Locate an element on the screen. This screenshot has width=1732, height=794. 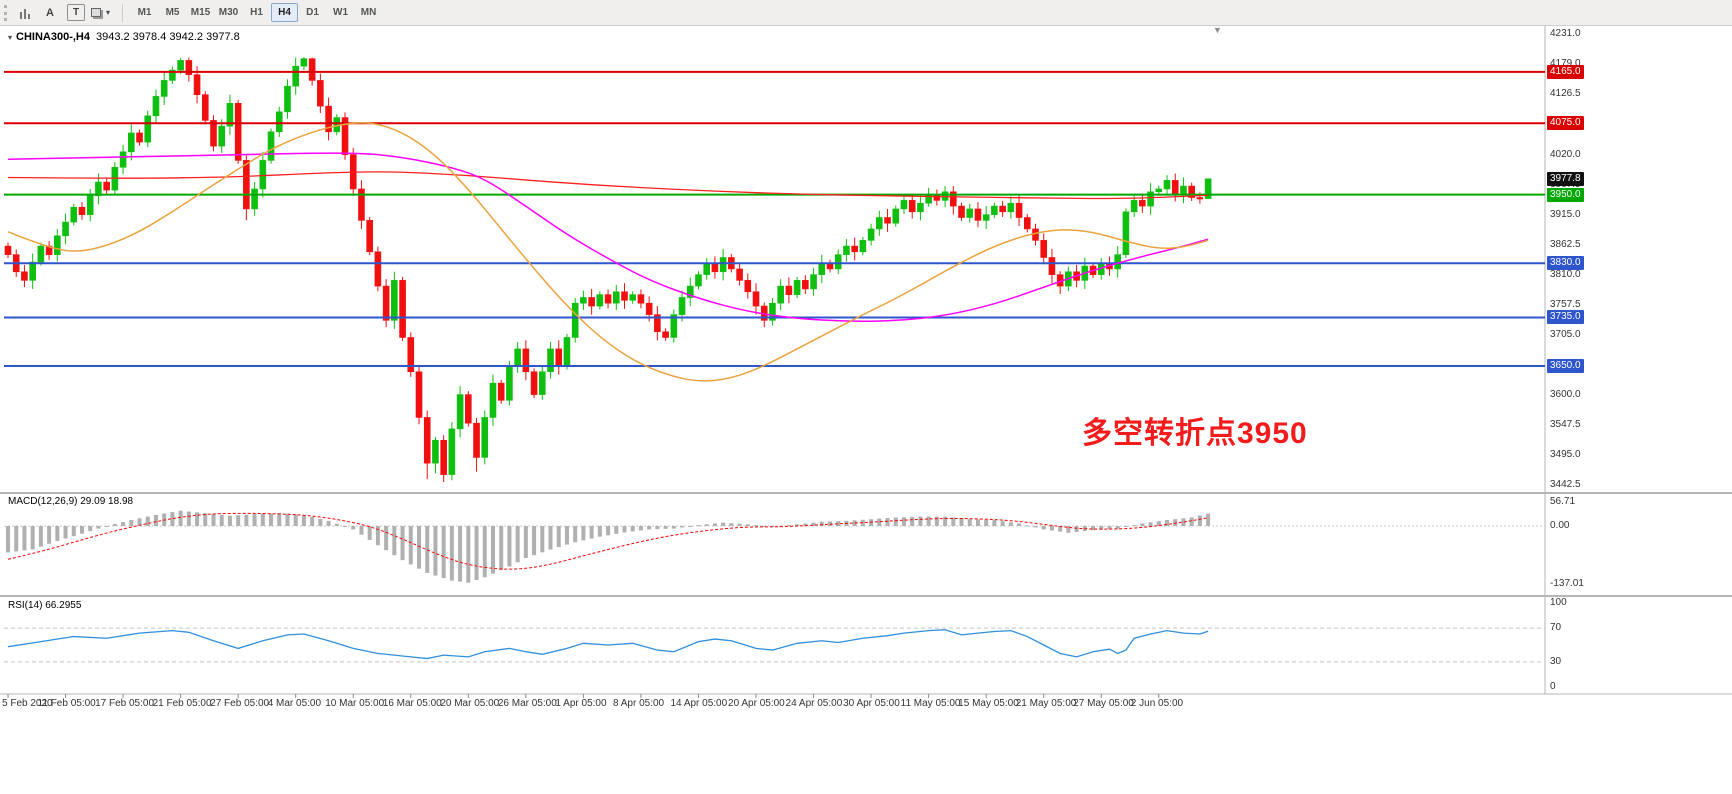
timeframe-h1: H1 is located at coordinates (256, 12).